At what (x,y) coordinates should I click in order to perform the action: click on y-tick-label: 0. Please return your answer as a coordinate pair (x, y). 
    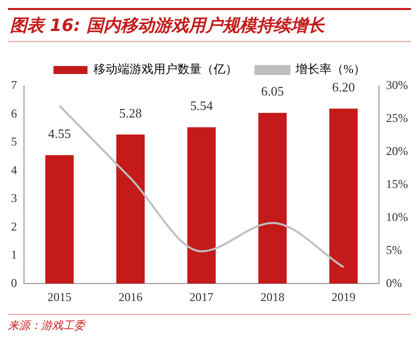
    Looking at the image, I should click on (14, 283).